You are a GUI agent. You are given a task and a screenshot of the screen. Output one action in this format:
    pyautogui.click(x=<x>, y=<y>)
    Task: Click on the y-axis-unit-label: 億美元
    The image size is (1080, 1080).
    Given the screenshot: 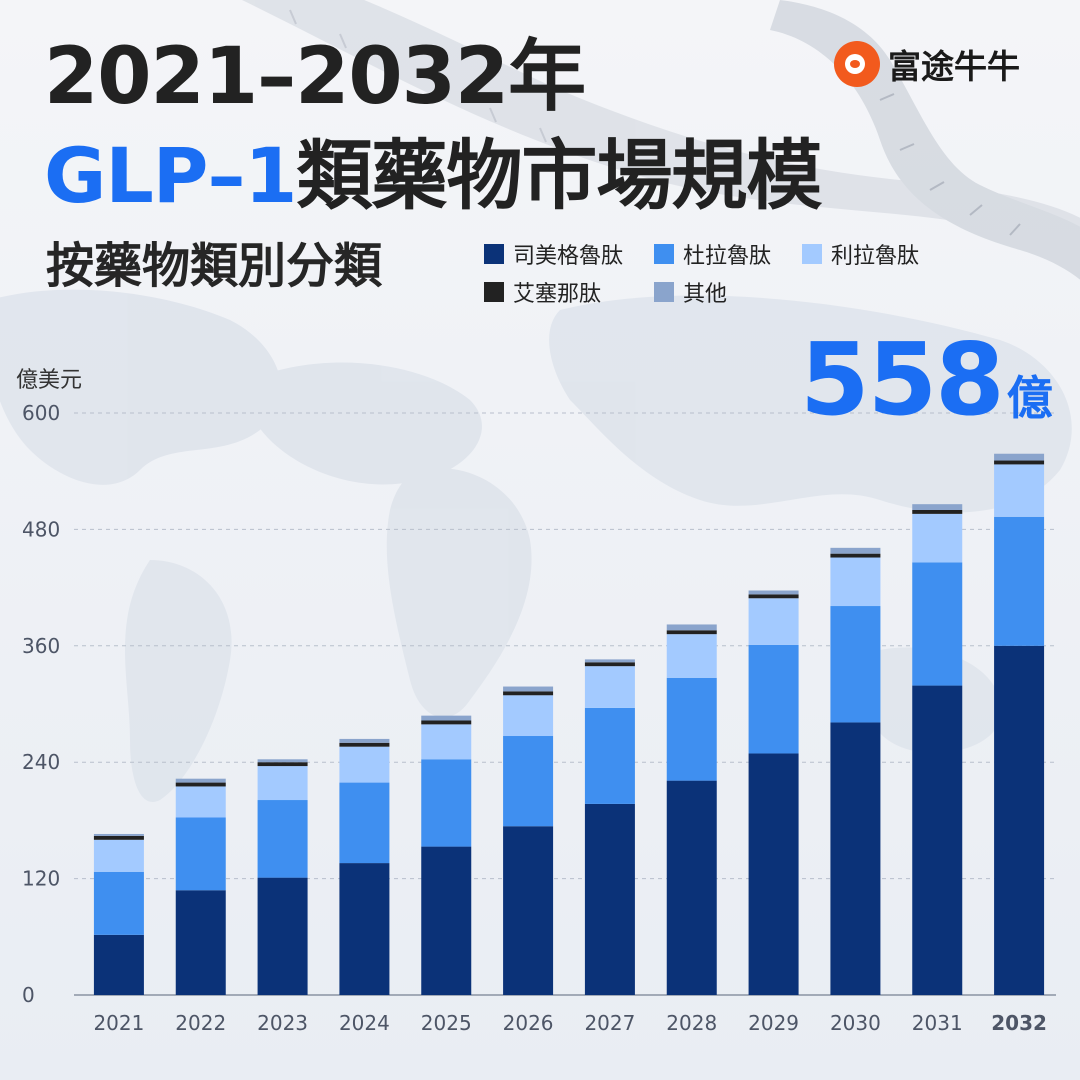 What is the action you would take?
    pyautogui.click(x=49, y=380)
    